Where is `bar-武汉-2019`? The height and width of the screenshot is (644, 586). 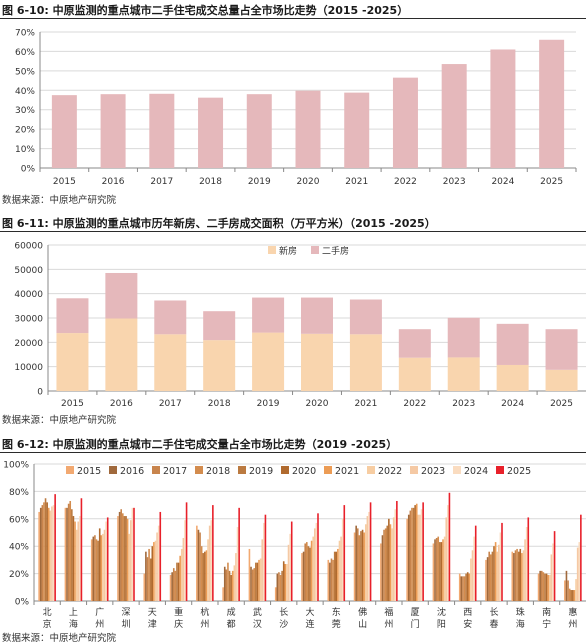 bar-武汉-2019 is located at coordinates (256, 581).